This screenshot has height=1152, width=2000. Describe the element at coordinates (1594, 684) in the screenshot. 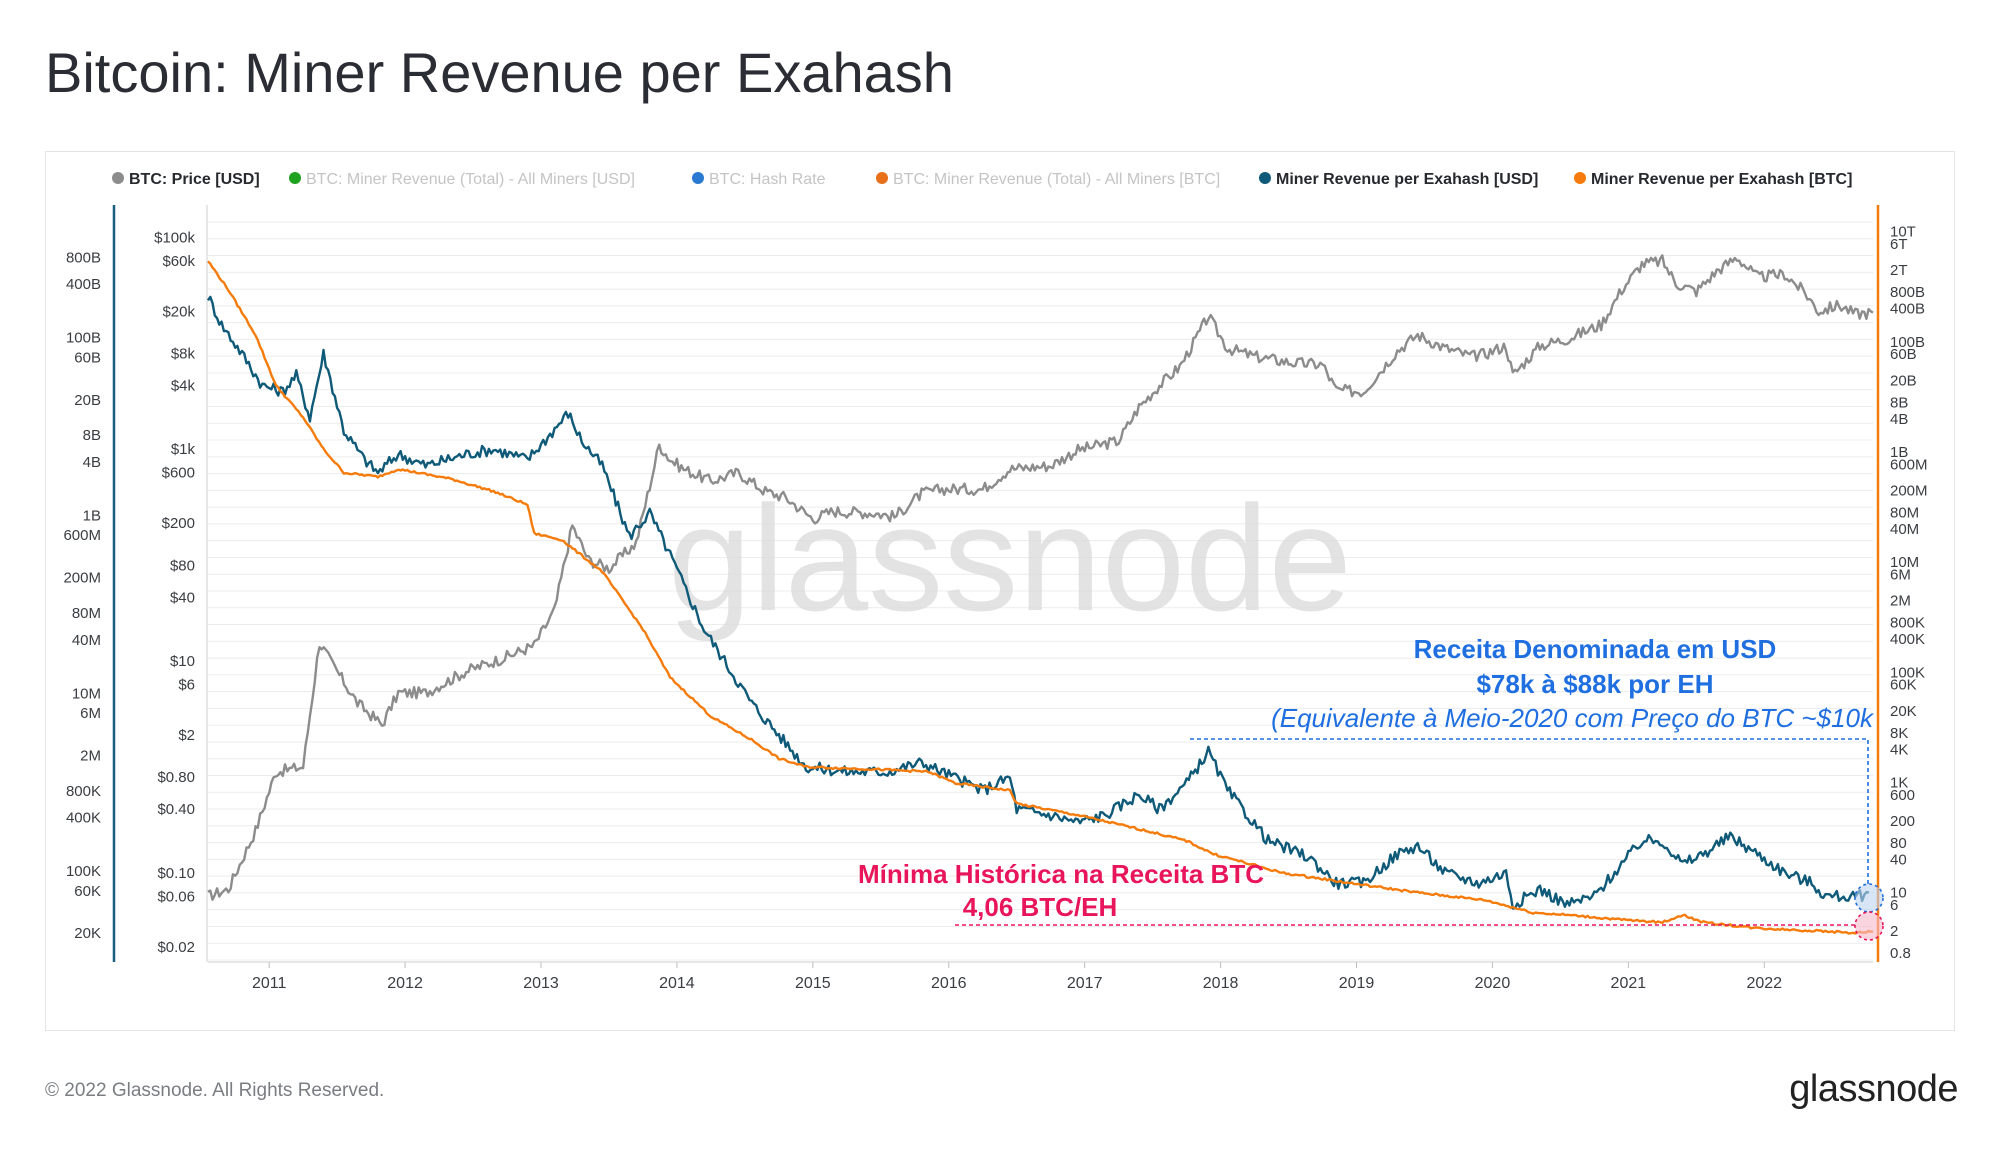

I see `annotation-usd-line2: $78k à $88k por EH` at that location.